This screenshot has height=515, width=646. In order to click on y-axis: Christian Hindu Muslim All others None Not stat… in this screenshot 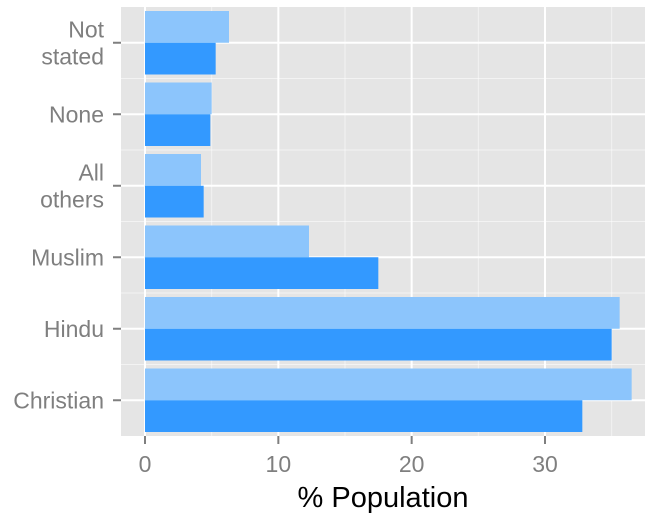, I will do `click(67, 214)`.